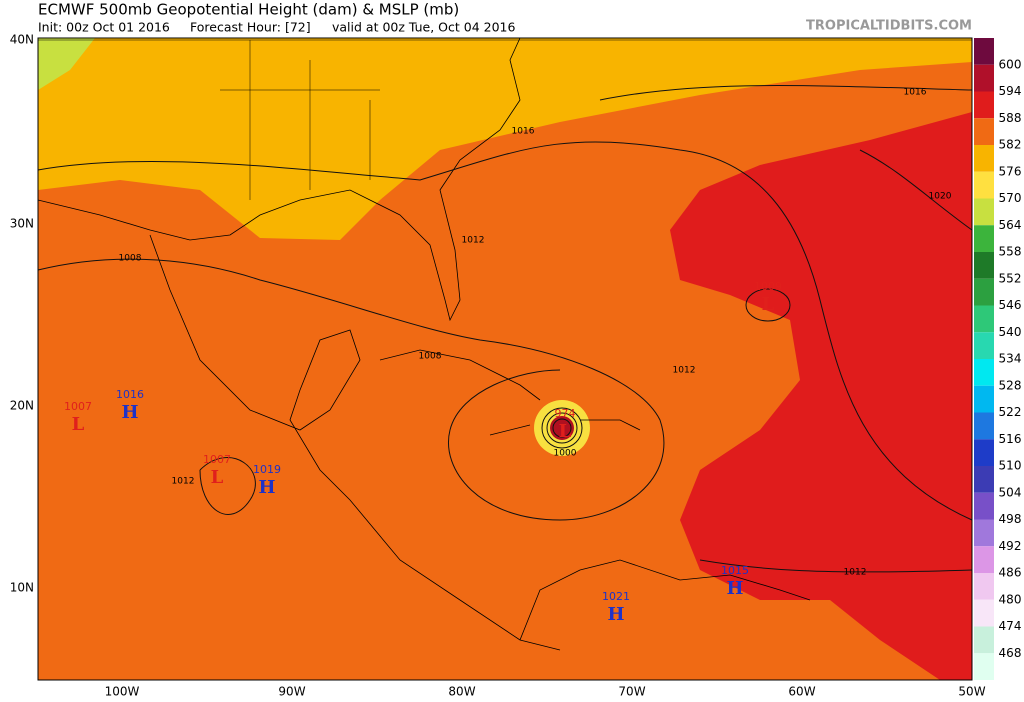  What do you see at coordinates (267, 469) in the screenshot?
I see `pressure-value: 1019` at bounding box center [267, 469].